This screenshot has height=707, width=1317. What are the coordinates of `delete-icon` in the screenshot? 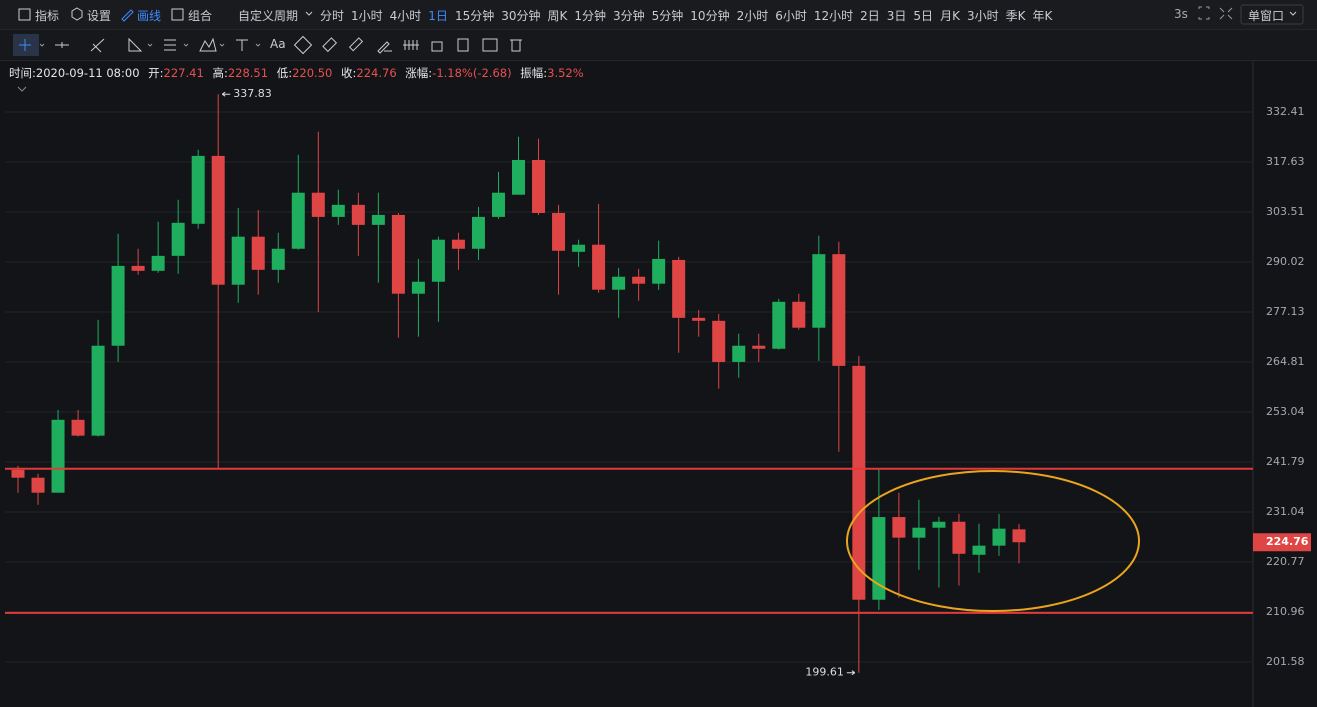 It's located at (516, 45).